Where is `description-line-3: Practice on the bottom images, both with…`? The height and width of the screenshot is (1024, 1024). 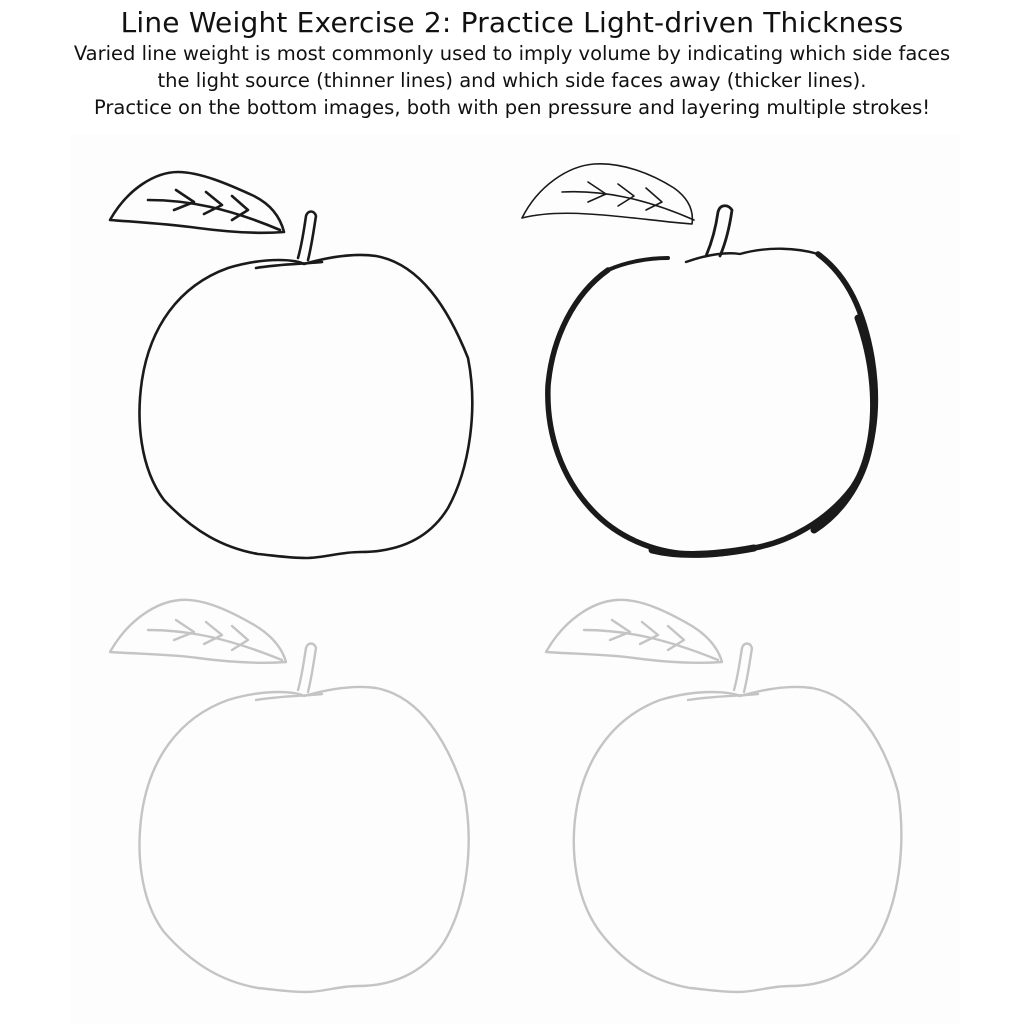
description-line-3: Practice on the bottom images, both with… is located at coordinates (512, 107).